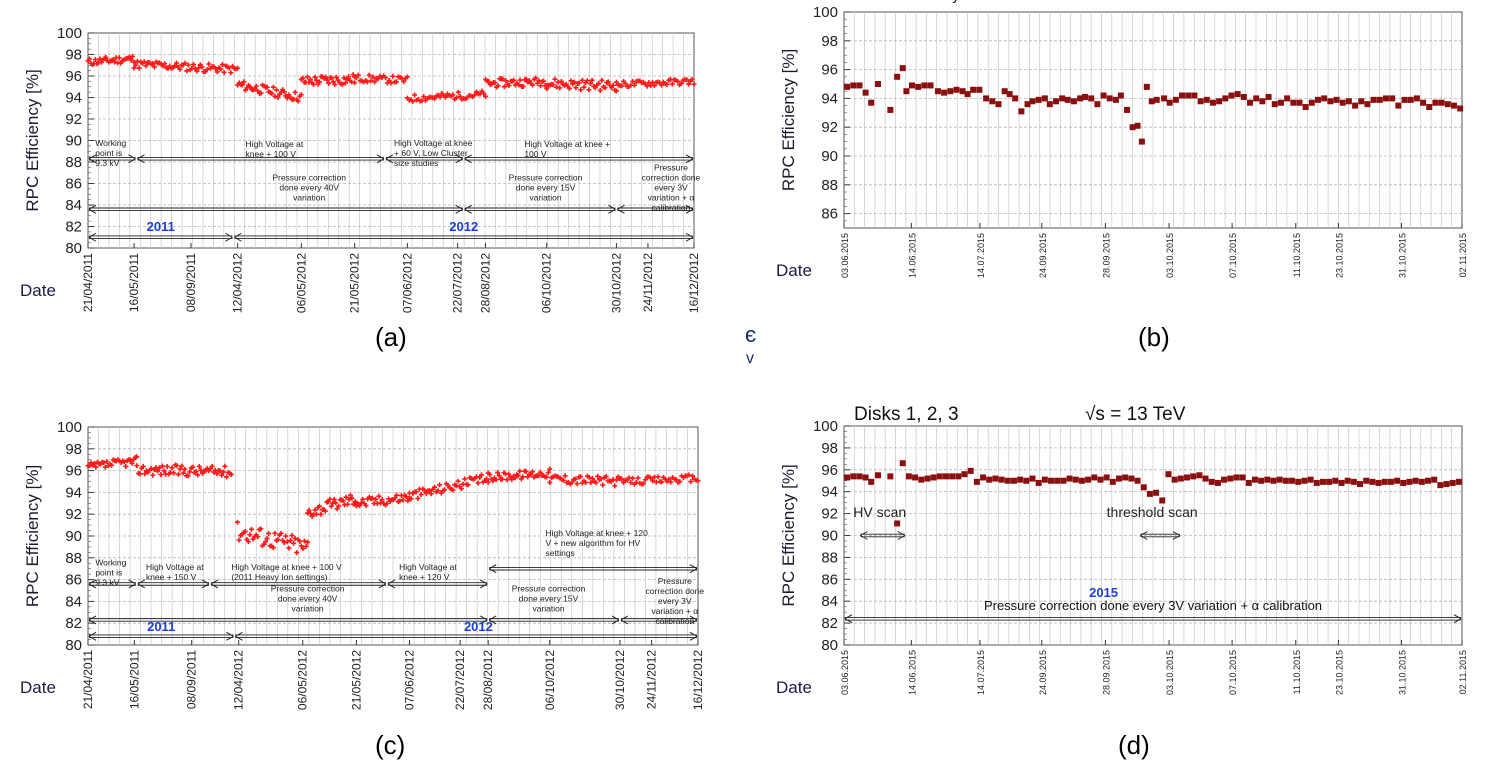  What do you see at coordinates (1106, 255) in the screenshot?
I see `x-tick-label: 28.09.2015` at bounding box center [1106, 255].